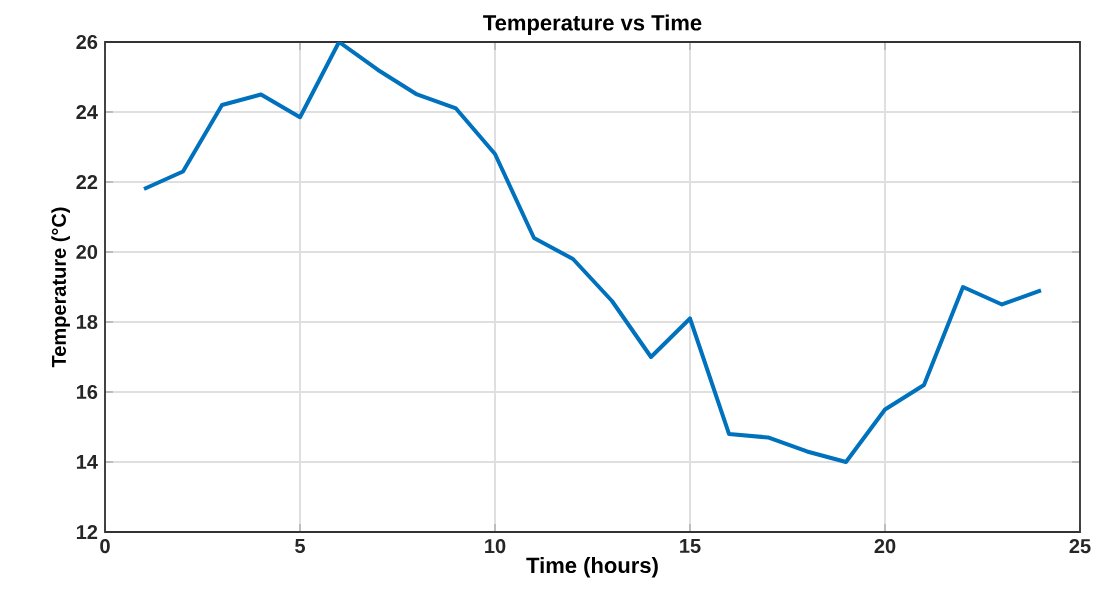 Image resolution: width=1100 pixels, height=589 pixels. What do you see at coordinates (87, 462) in the screenshot?
I see `y-tick-label: 14` at bounding box center [87, 462].